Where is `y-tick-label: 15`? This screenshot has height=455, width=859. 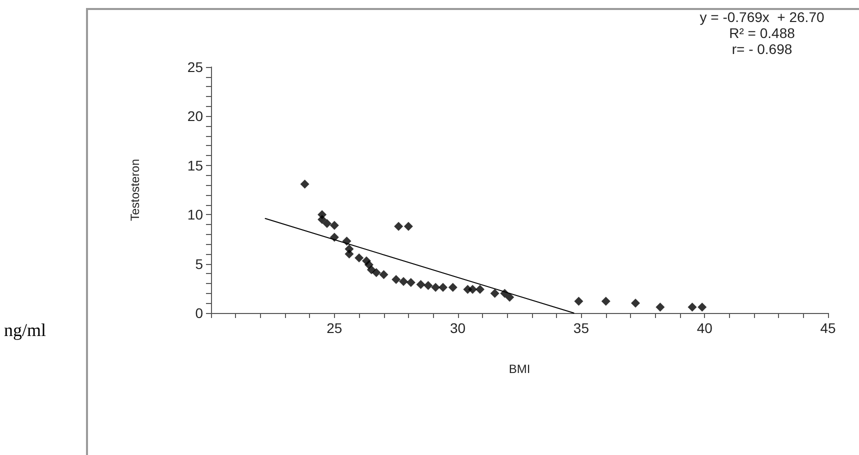
y-tick-label: 15 is located at coordinates (195, 165).